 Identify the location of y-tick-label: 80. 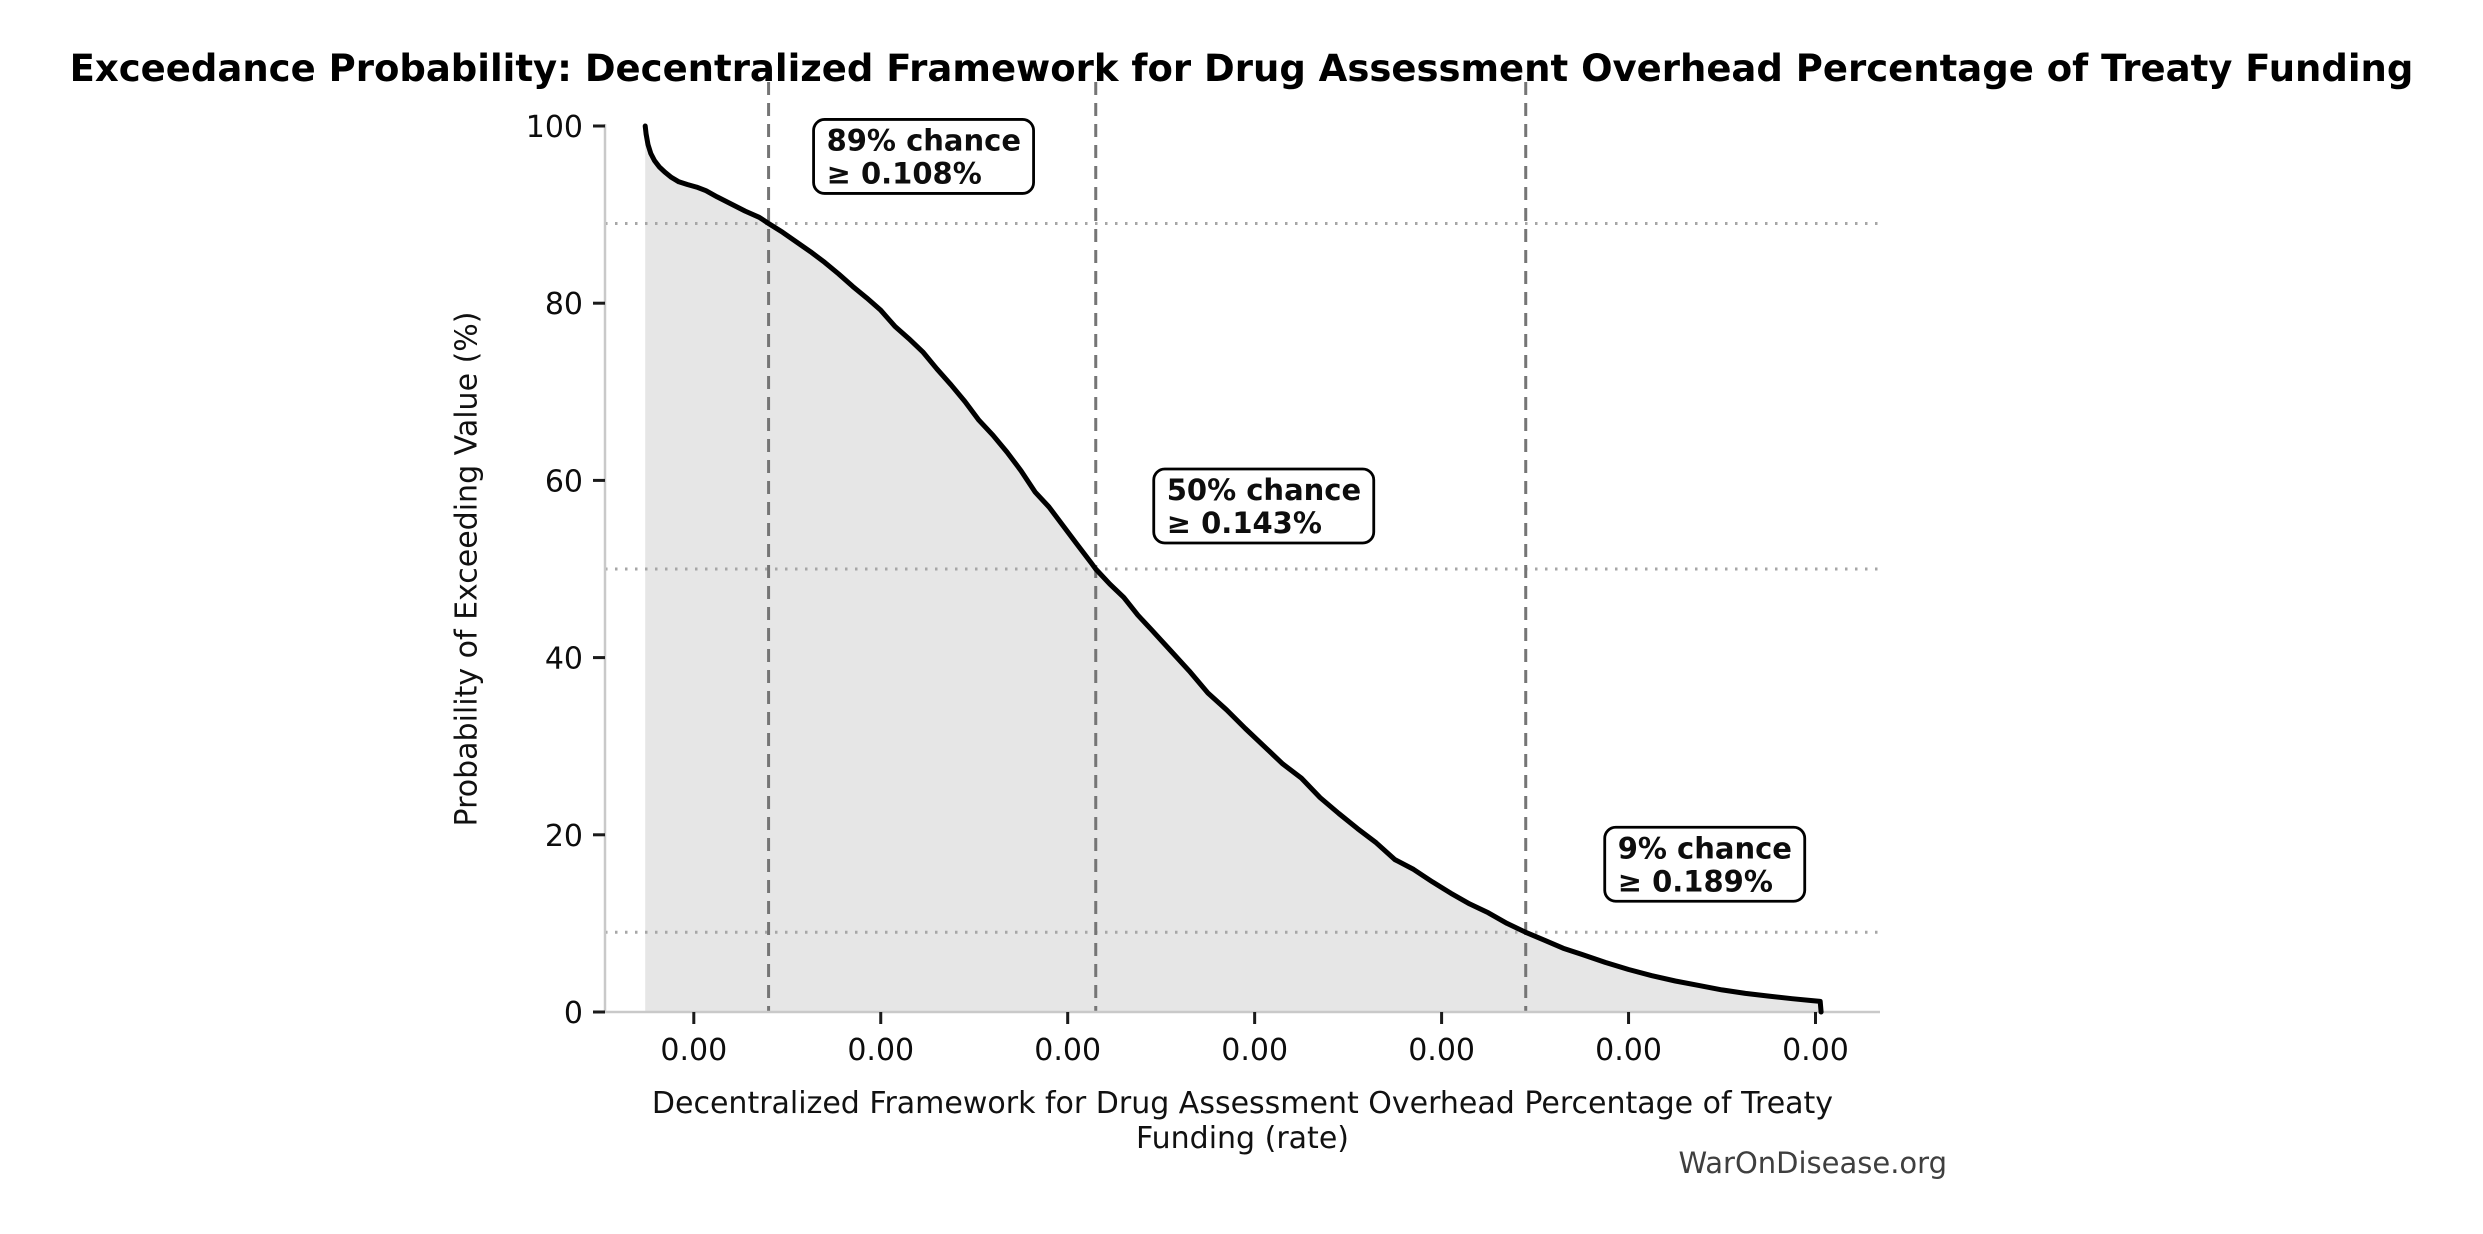
(564, 304).